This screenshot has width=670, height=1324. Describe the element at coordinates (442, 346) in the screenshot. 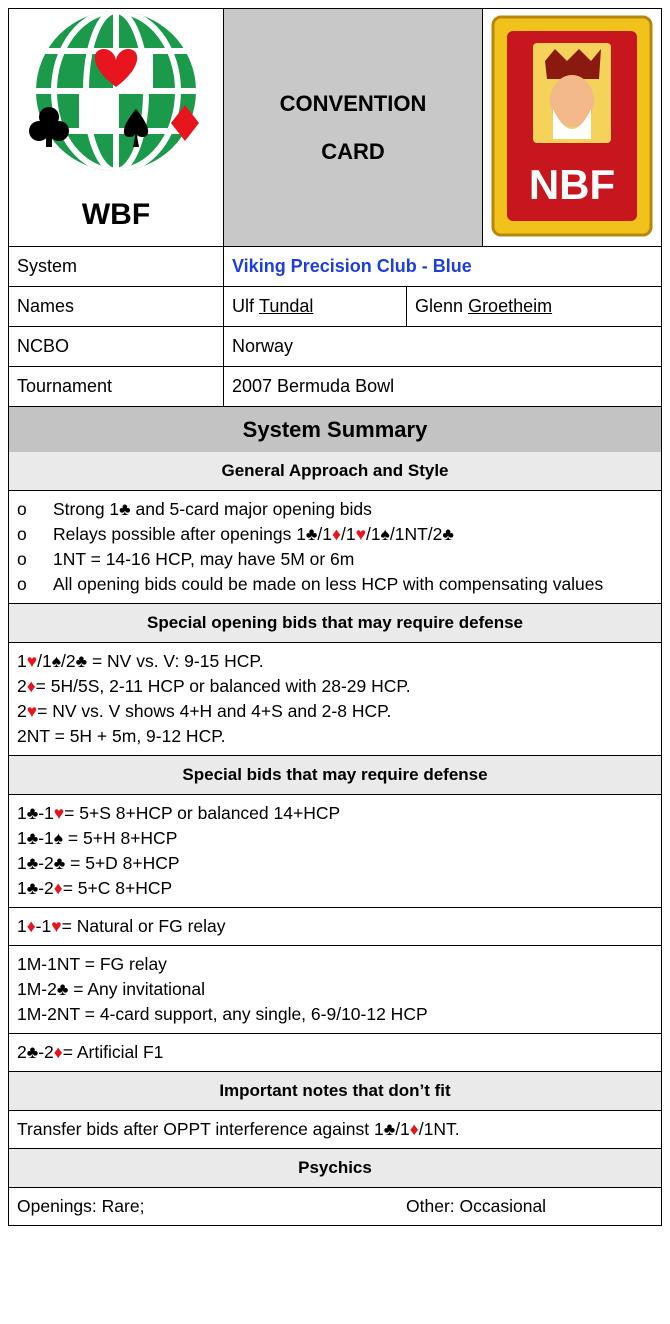

I see `value: Norway` at that location.